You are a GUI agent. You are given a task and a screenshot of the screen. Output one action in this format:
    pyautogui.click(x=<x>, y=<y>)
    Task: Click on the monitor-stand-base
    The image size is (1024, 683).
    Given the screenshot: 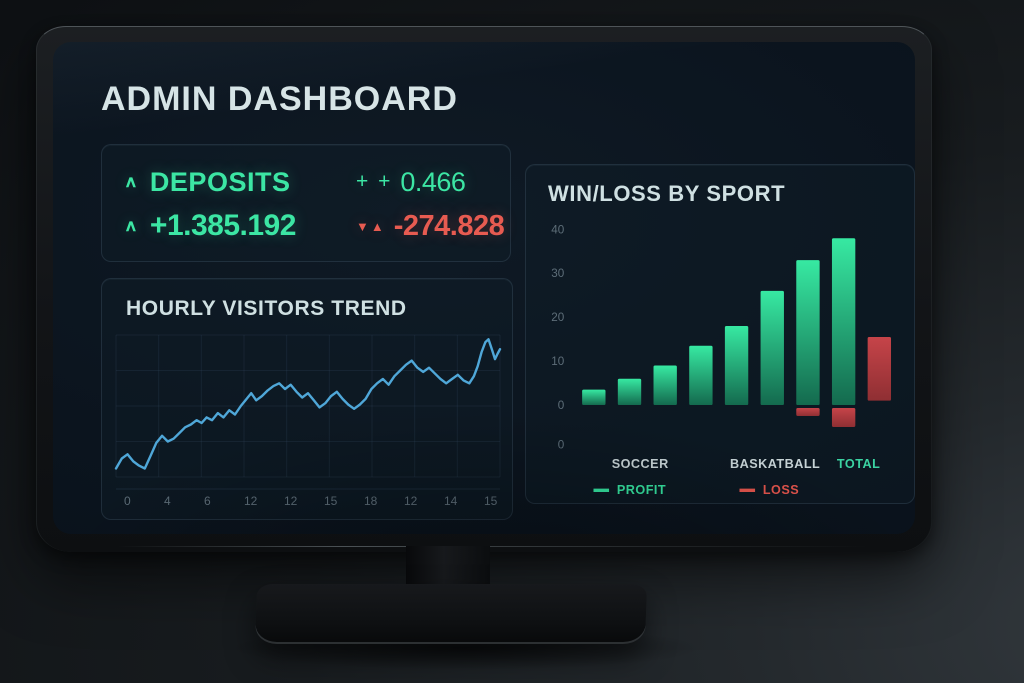 What is the action you would take?
    pyautogui.click(x=451, y=614)
    